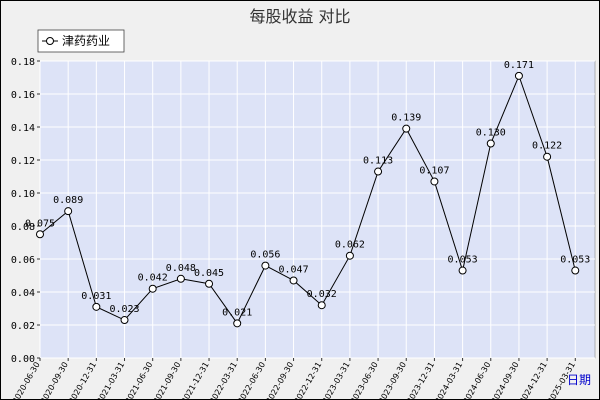 The height and width of the screenshot is (400, 600). I want to click on chart-title: 每股收益 对比, so click(299, 16).